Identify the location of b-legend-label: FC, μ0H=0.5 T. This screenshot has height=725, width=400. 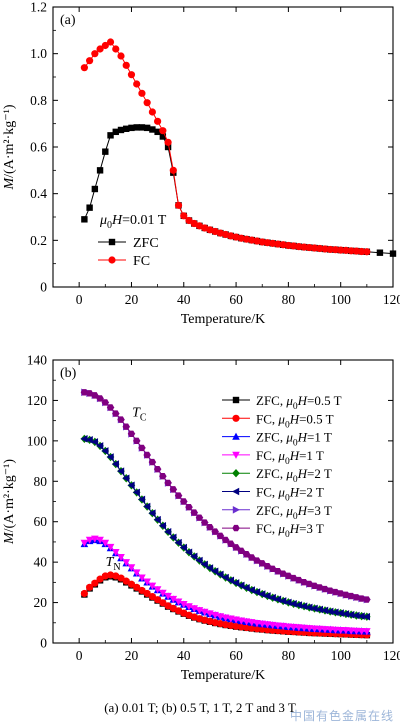
(295, 420).